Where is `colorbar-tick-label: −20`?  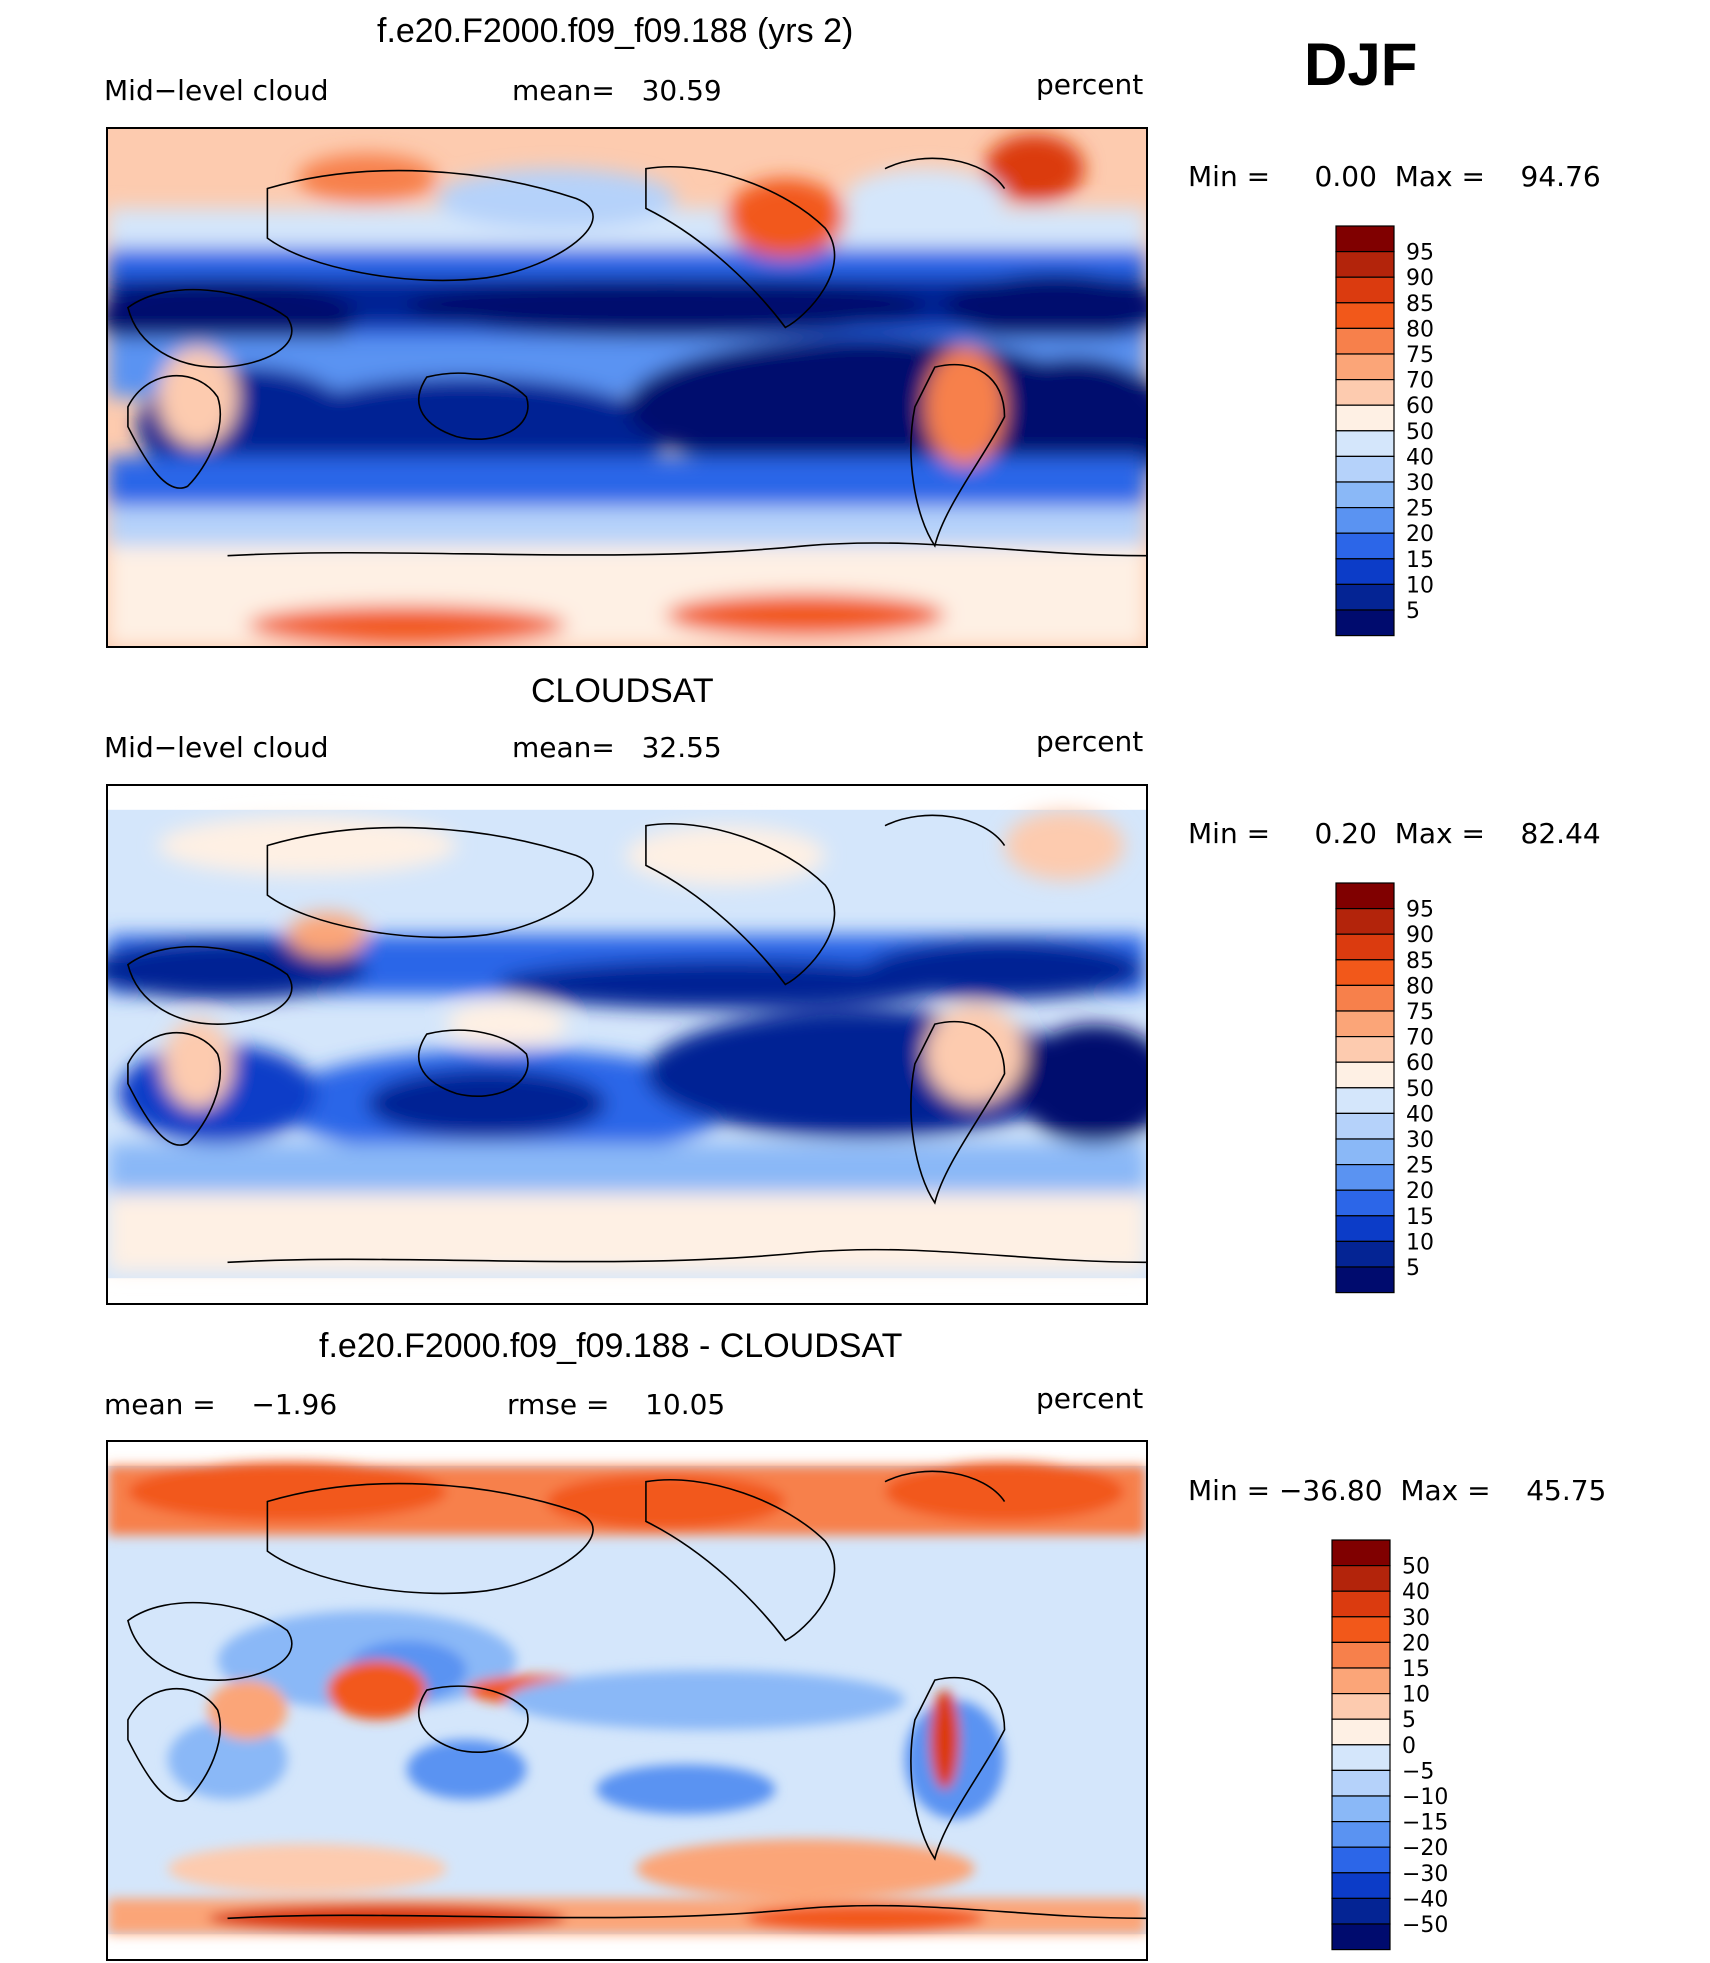 colorbar-tick-label: −20 is located at coordinates (1425, 1848).